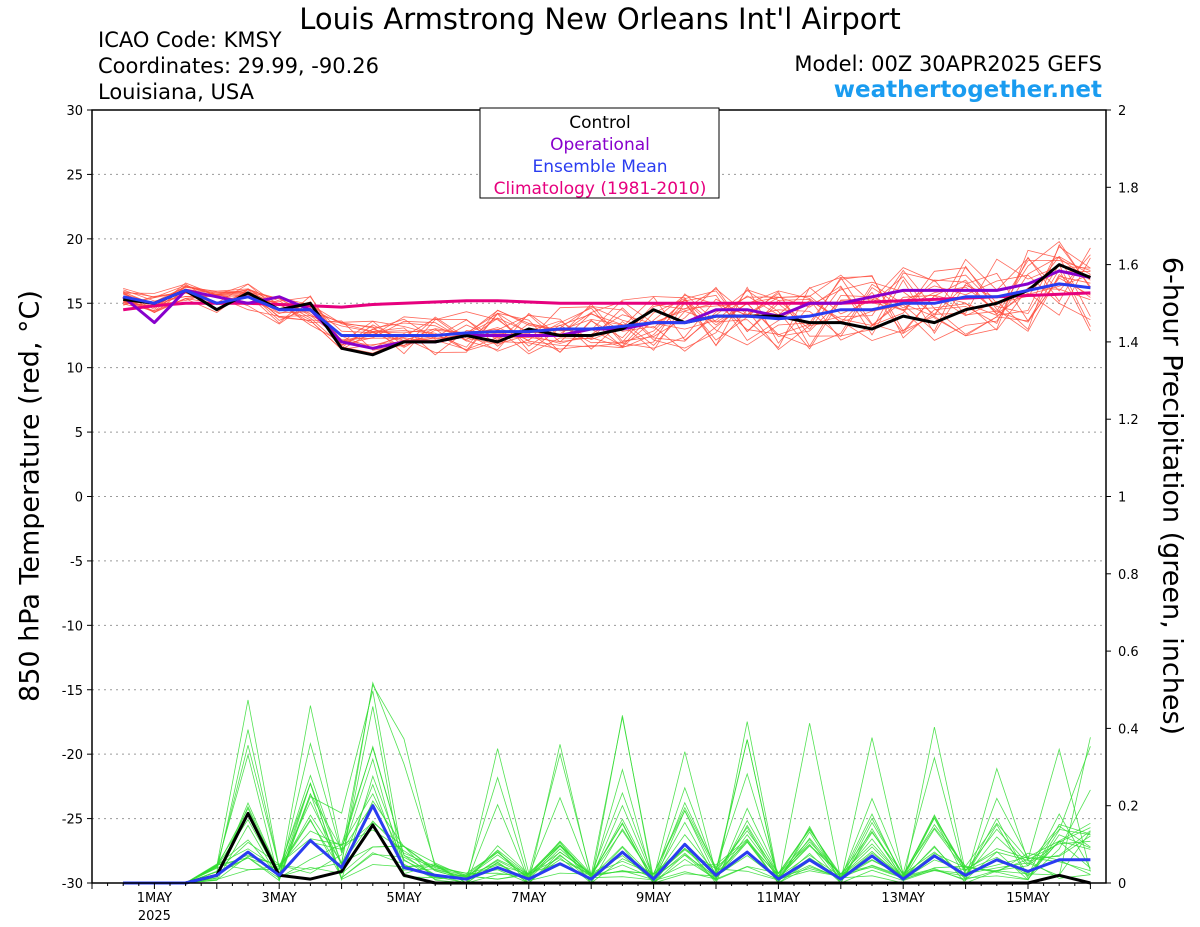 Image resolution: width=1200 pixels, height=927 pixels. I want to click on left-tick-label: -20, so click(72, 755).